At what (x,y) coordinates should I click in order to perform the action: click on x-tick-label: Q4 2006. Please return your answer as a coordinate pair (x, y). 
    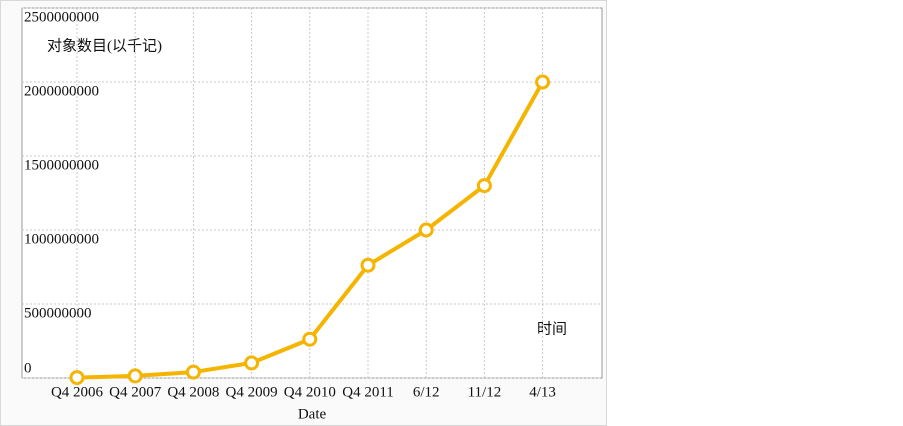
    Looking at the image, I should click on (77, 392).